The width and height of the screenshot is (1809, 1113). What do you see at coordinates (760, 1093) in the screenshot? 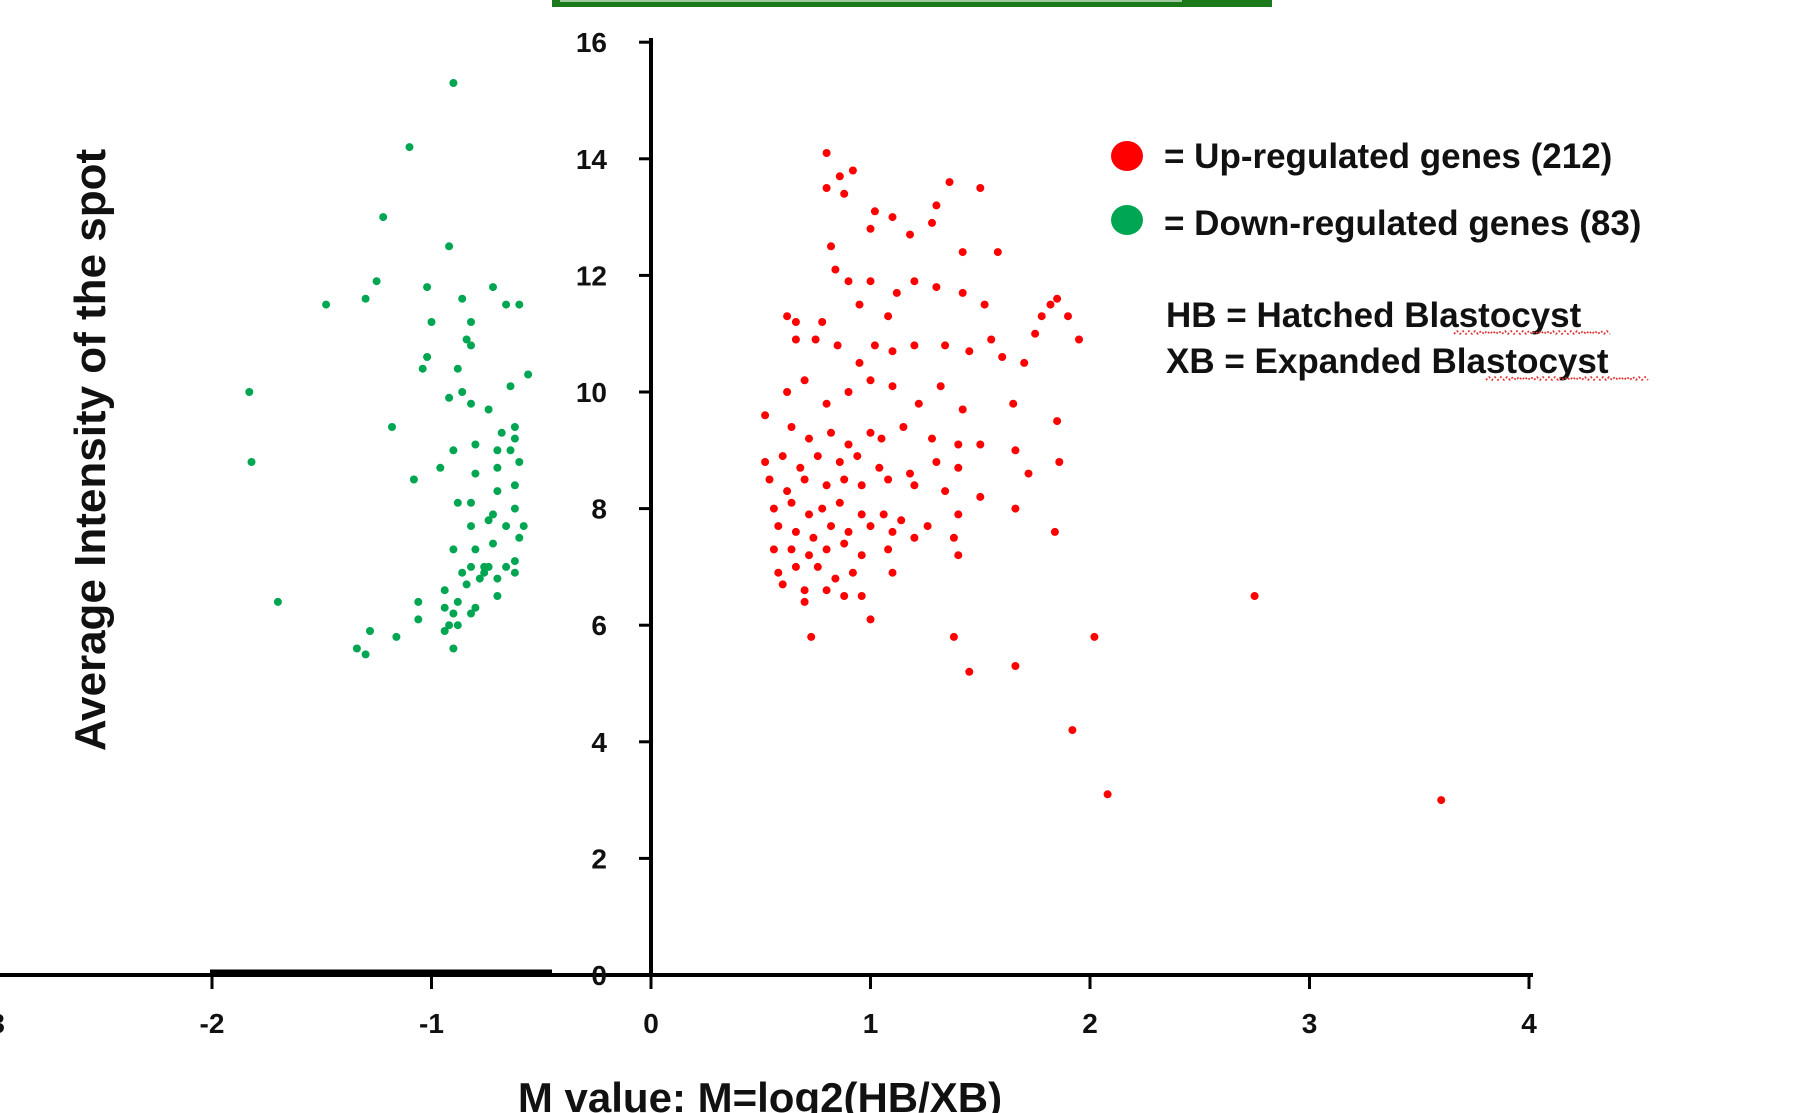
I see `x-axis-title: M value: M=log2(HB/XB)` at bounding box center [760, 1093].